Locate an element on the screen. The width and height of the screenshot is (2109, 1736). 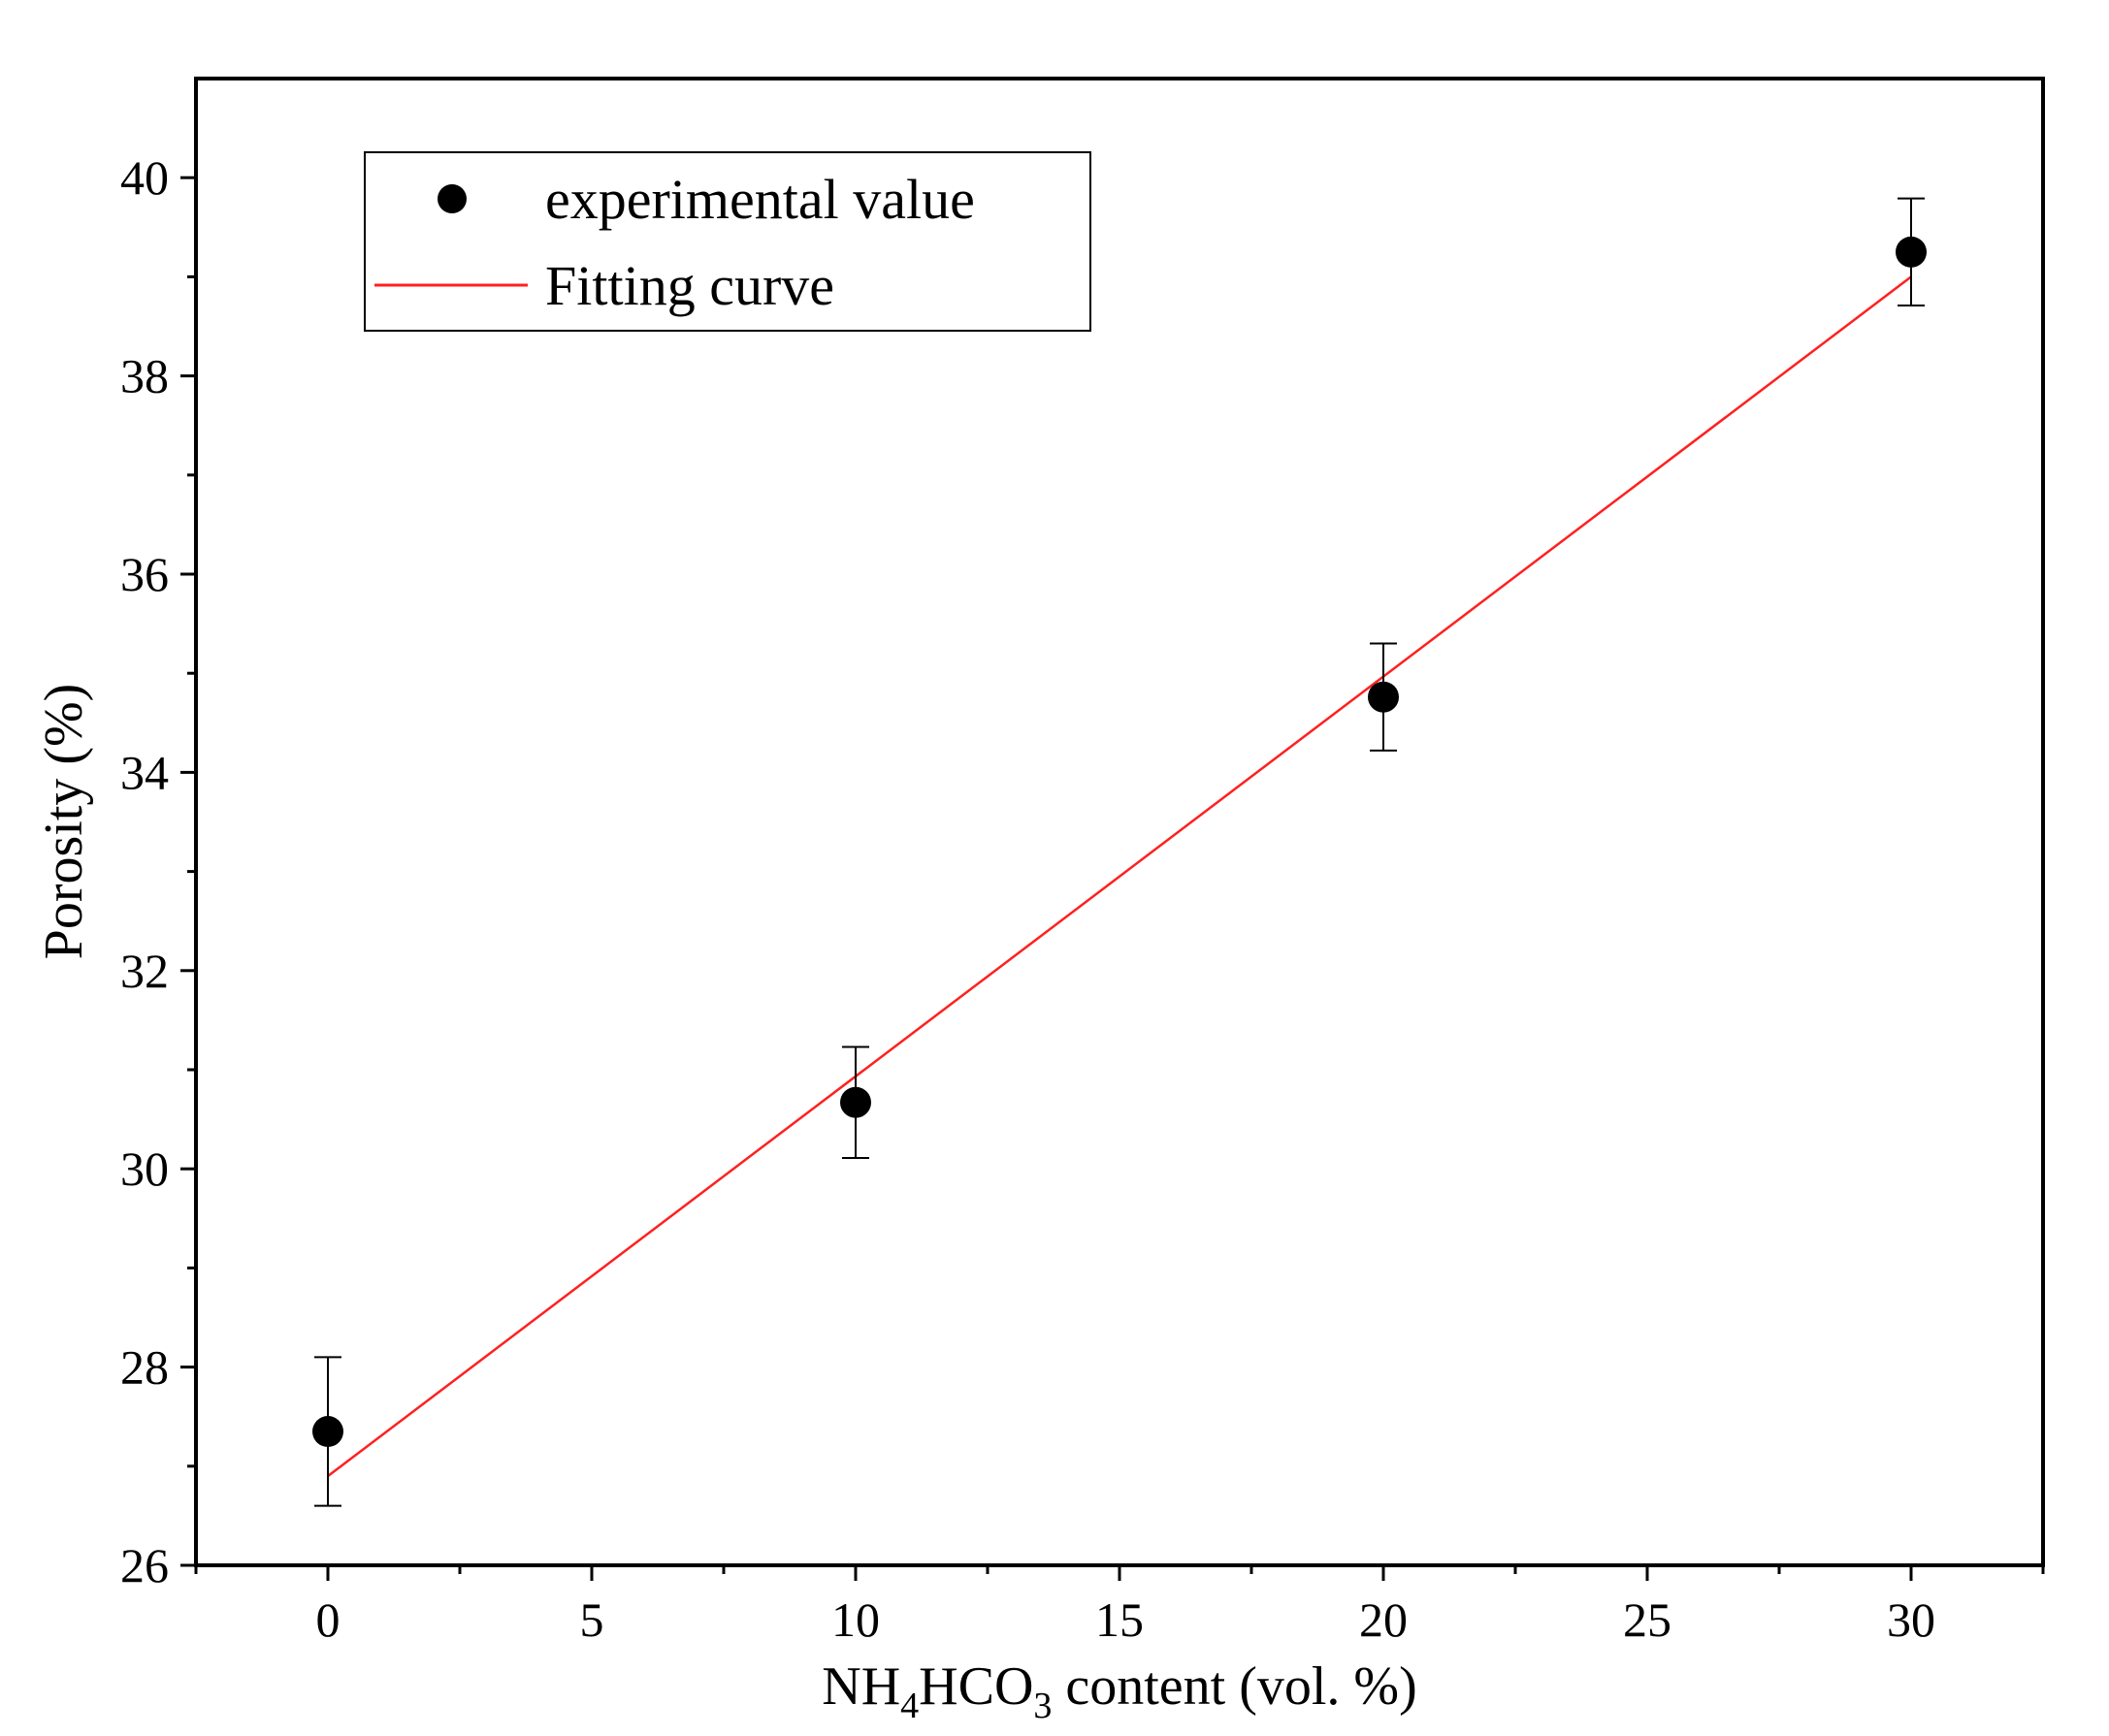
x-title-sub1: 4 is located at coordinates (909, 1706).